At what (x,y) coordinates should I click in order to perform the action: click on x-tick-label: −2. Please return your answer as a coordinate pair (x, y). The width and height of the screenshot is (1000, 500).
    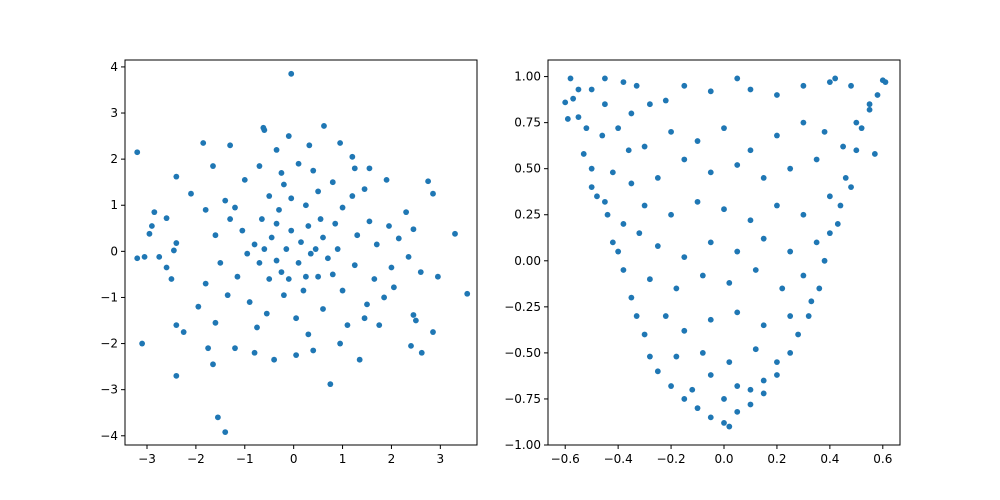
    Looking at the image, I should click on (196, 459).